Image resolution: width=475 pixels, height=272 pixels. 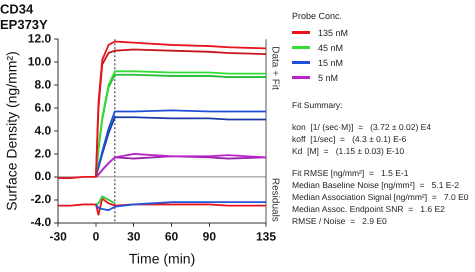 I want to click on text: Median Assoc. Endpoint SNR = 1.6 E2, so click(x=369, y=209).